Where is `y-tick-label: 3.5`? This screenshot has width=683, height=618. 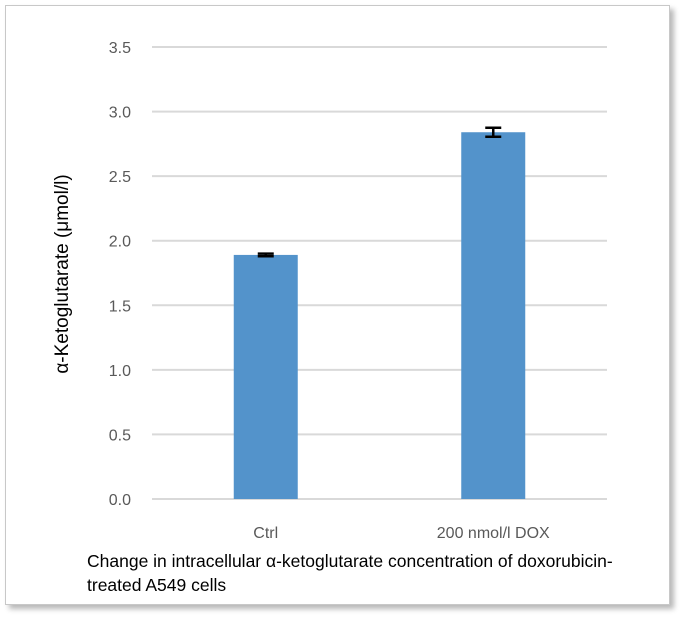 y-tick-label: 3.5 is located at coordinates (120, 48).